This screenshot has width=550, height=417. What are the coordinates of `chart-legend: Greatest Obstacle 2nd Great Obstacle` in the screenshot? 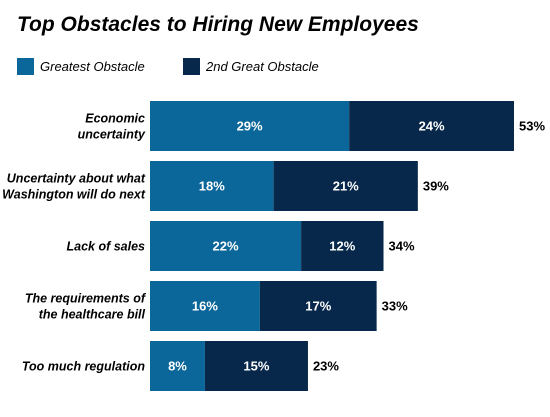 It's located at (168, 66).